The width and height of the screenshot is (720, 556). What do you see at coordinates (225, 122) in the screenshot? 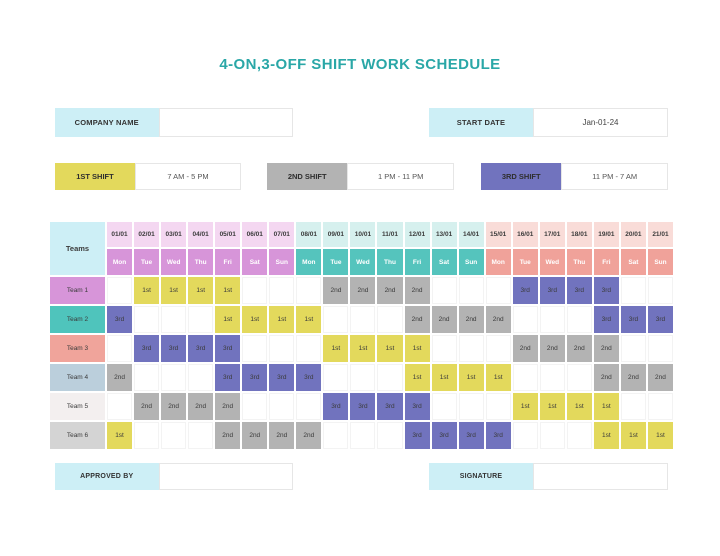
I see `company-name-input` at bounding box center [225, 122].